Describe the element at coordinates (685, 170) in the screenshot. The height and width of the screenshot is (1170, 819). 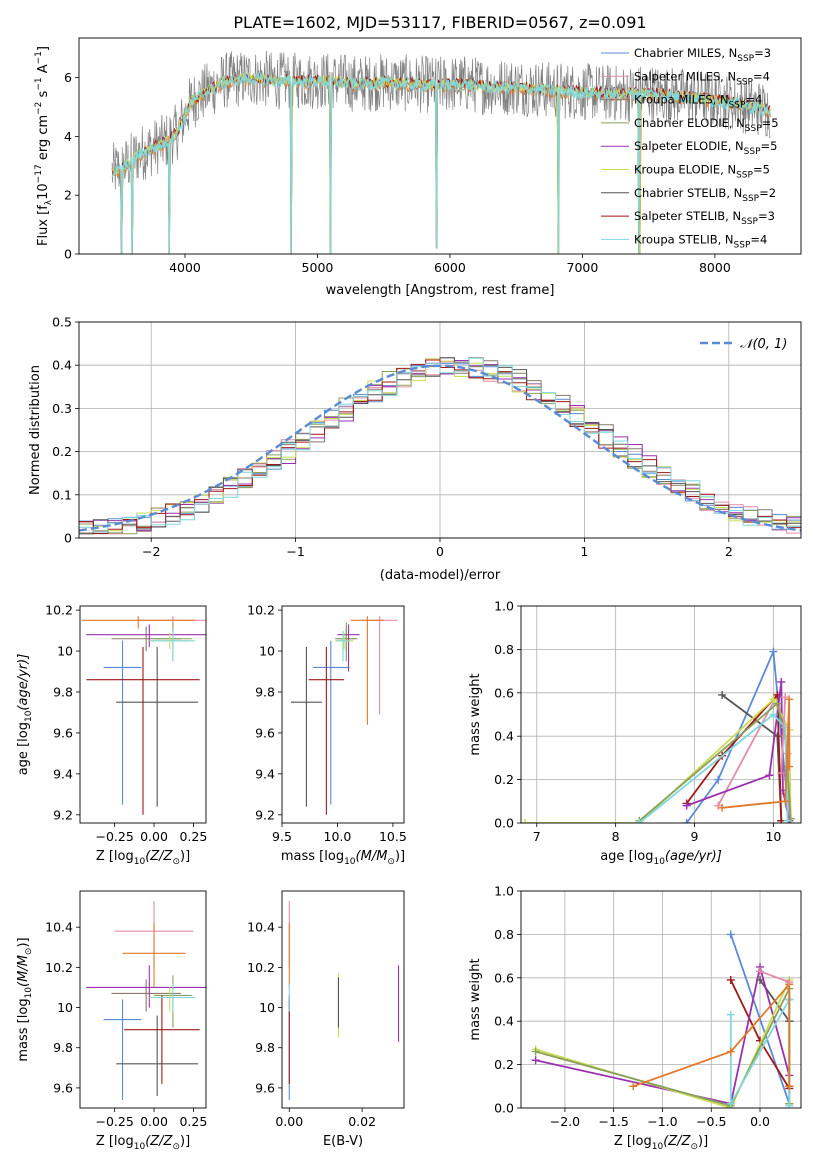
I see `label-part: Kroupa ELODIE, N` at that location.